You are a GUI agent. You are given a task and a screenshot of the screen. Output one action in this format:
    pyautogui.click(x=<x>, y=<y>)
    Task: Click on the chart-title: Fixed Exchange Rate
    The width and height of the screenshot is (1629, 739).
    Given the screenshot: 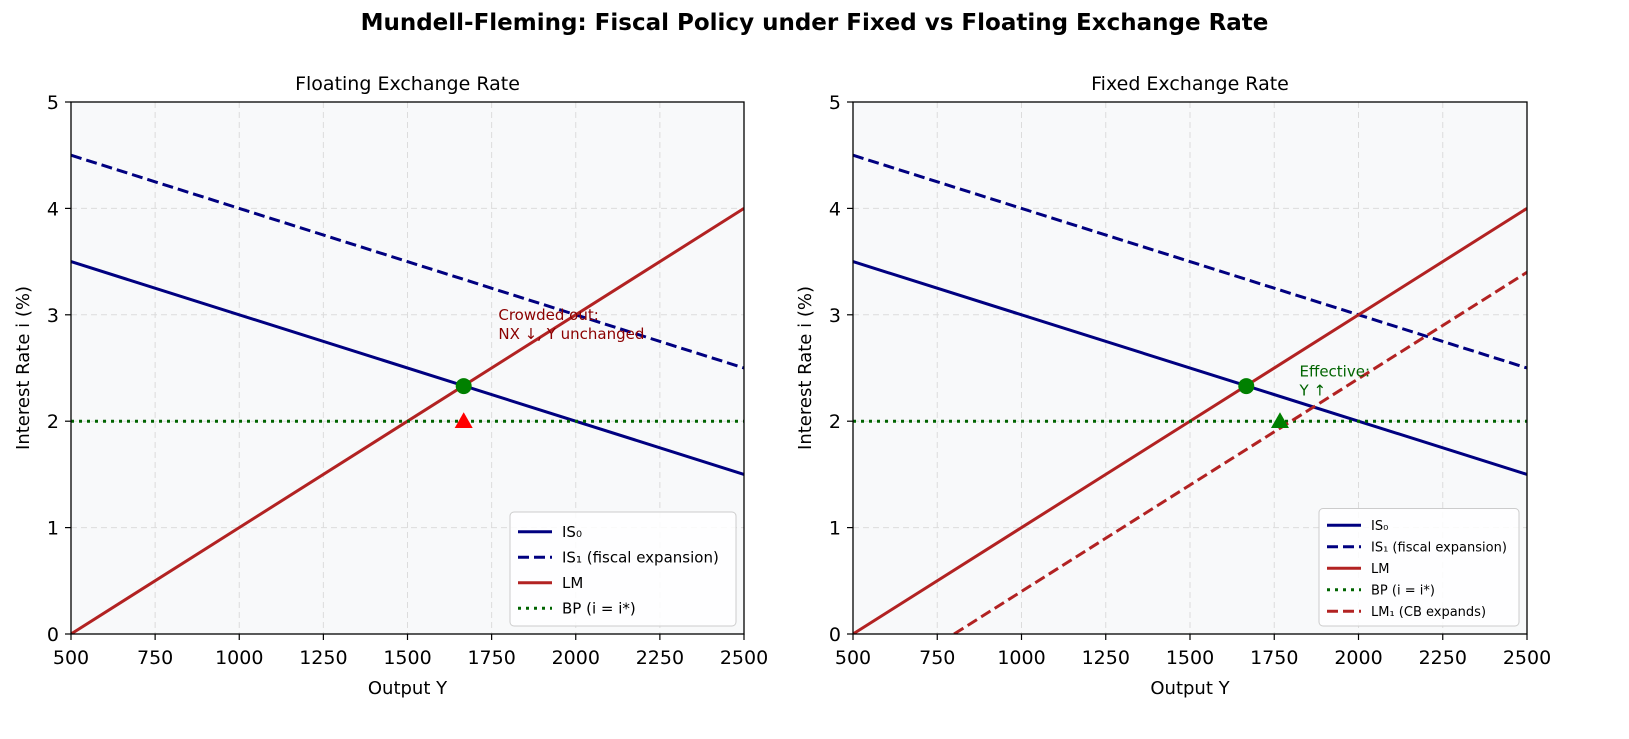 What is the action you would take?
    pyautogui.click(x=1190, y=84)
    